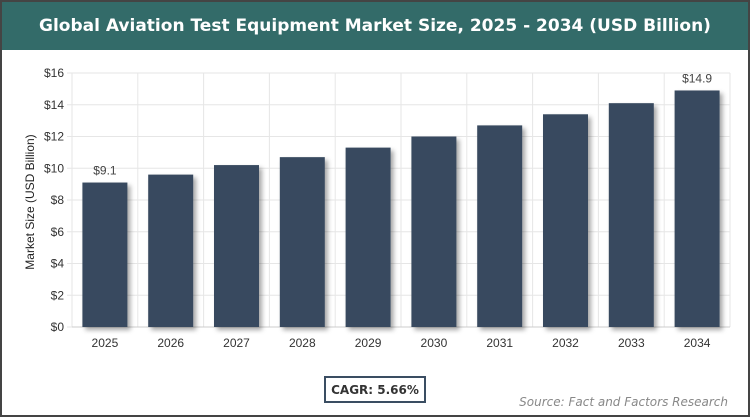 The image size is (750, 417). What do you see at coordinates (105, 343) in the screenshot?
I see `x-tick-label: 2025` at bounding box center [105, 343].